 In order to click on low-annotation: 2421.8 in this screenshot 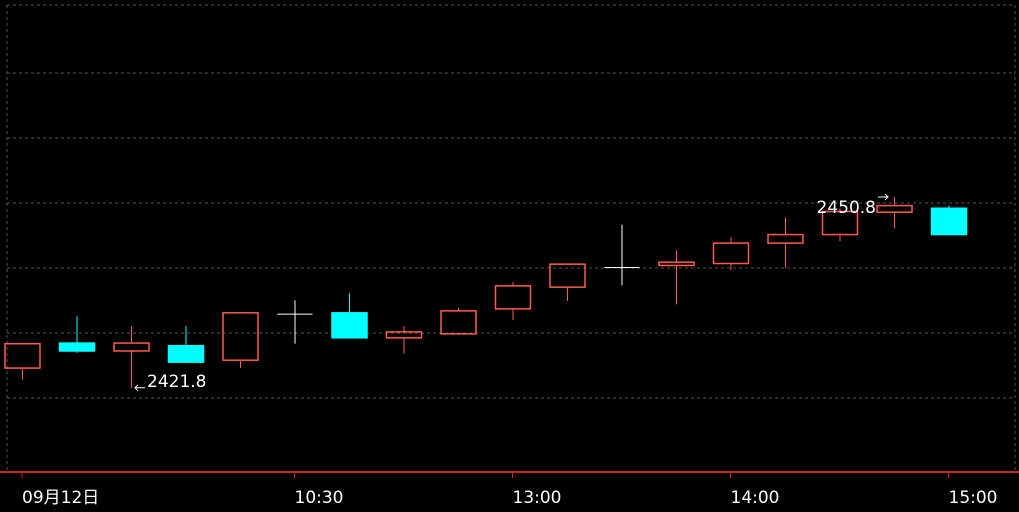, I will do `click(176, 382)`.